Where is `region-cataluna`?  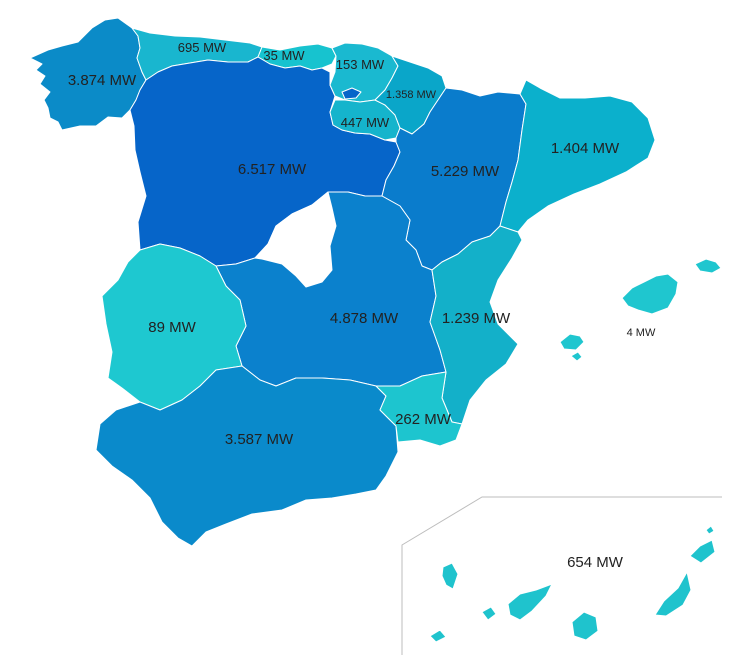
region-cataluna is located at coordinates (577, 156).